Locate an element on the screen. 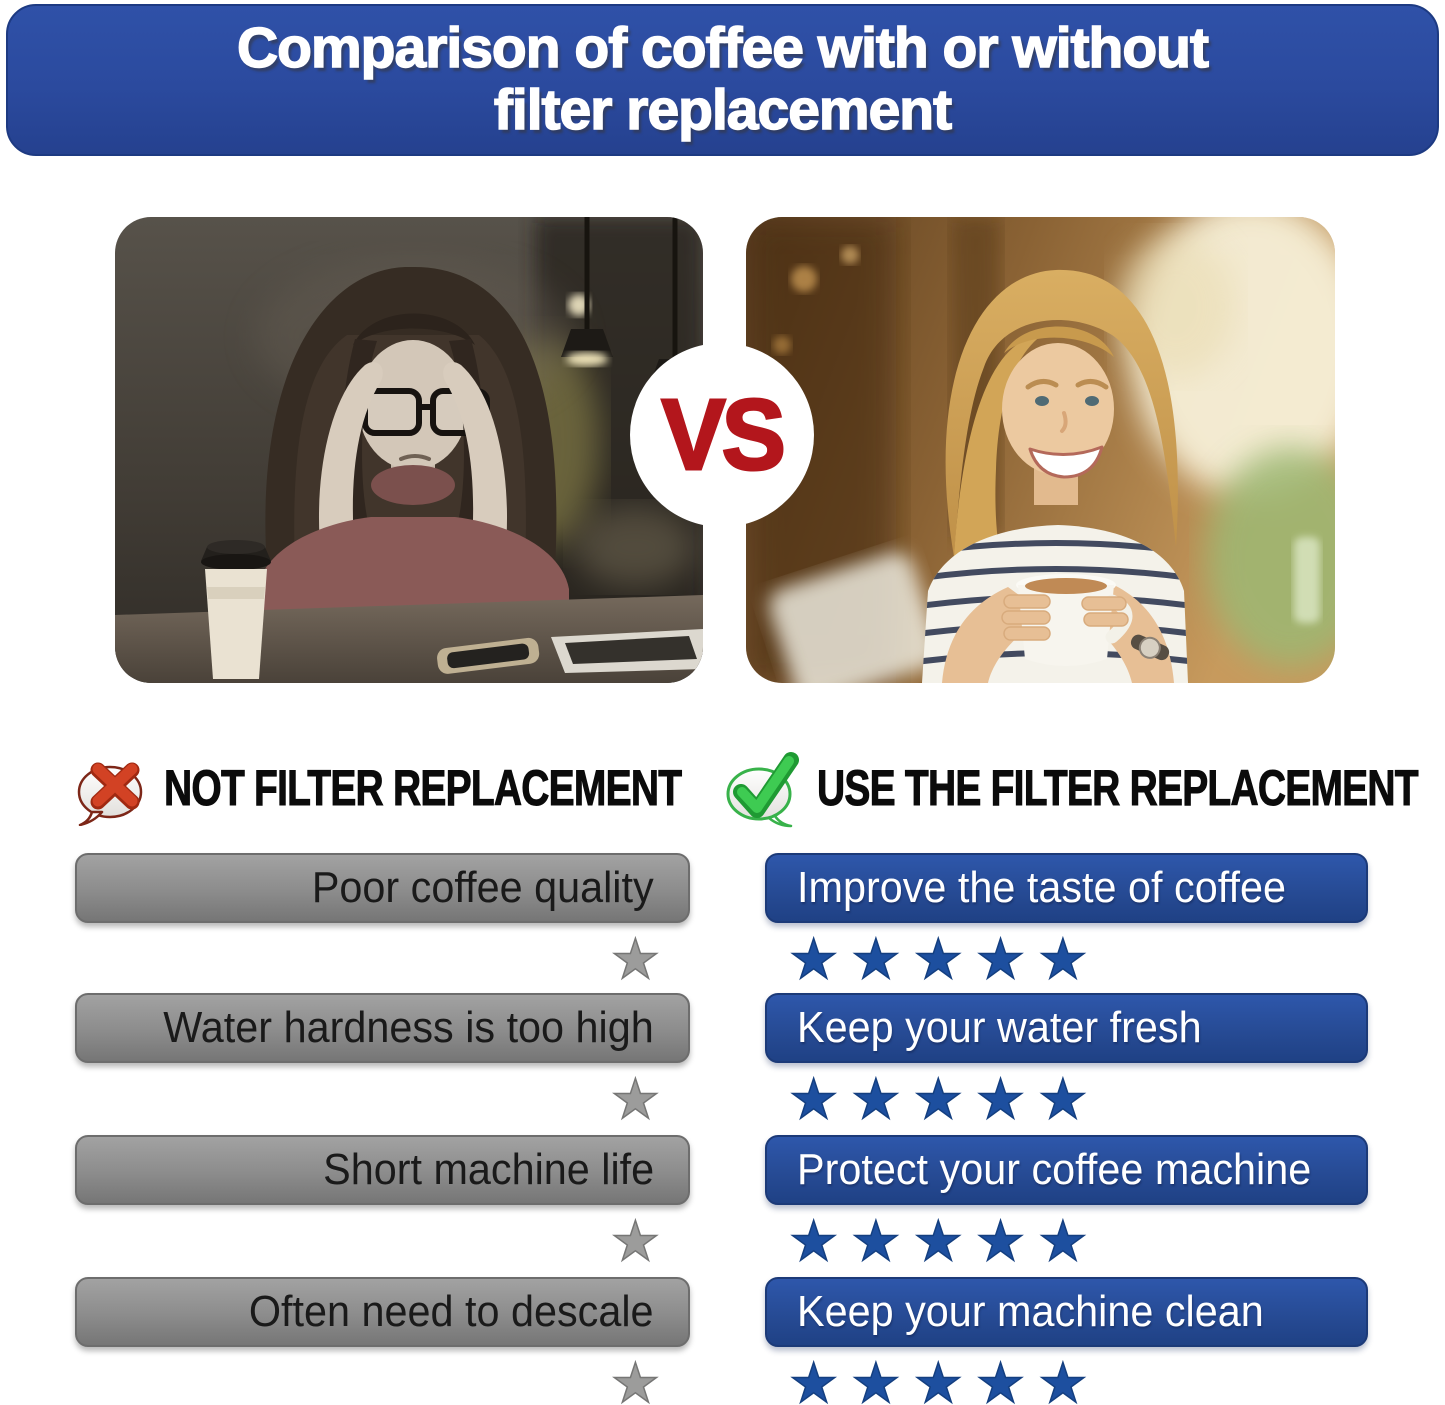  positive-bar: Protect your coffee machine is located at coordinates (1066, 1170).